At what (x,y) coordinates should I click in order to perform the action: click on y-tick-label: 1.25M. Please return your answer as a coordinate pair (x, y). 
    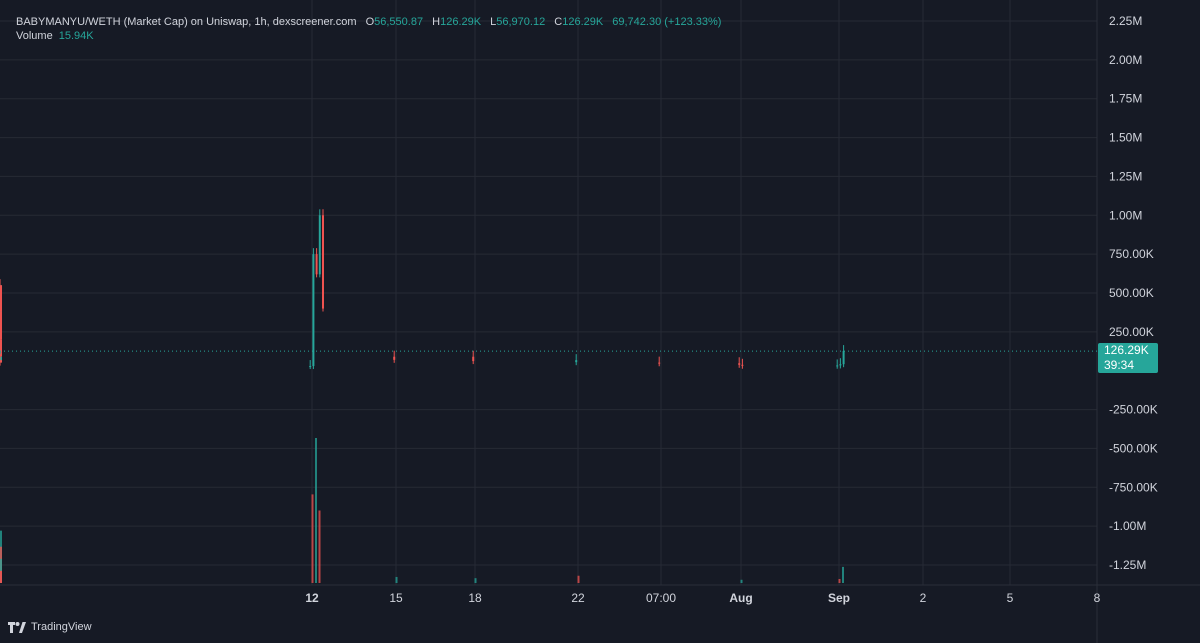
    Looking at the image, I should click on (1125, 176).